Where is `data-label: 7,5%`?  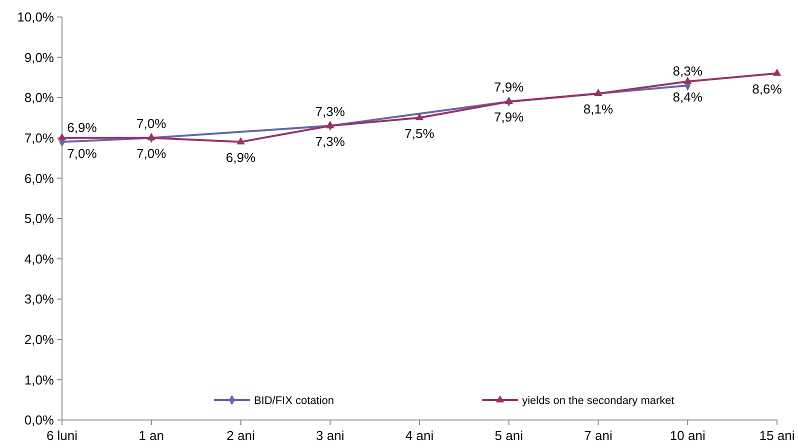
data-label: 7,5% is located at coordinates (419, 133).